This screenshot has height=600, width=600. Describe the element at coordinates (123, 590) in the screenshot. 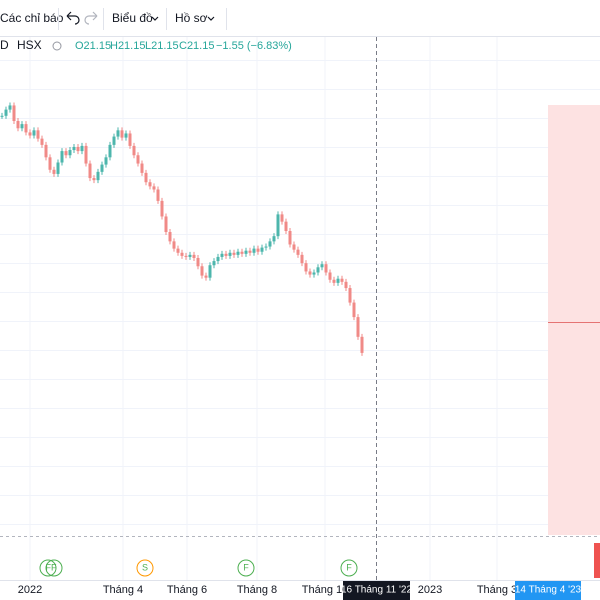

I see `x-label: Tháng 4` at that location.